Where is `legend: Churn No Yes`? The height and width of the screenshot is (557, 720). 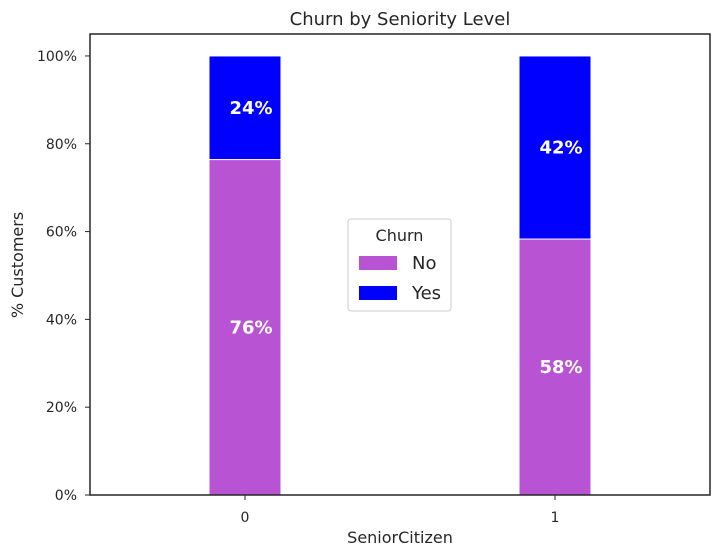
legend: Churn No Yes is located at coordinates (399, 265).